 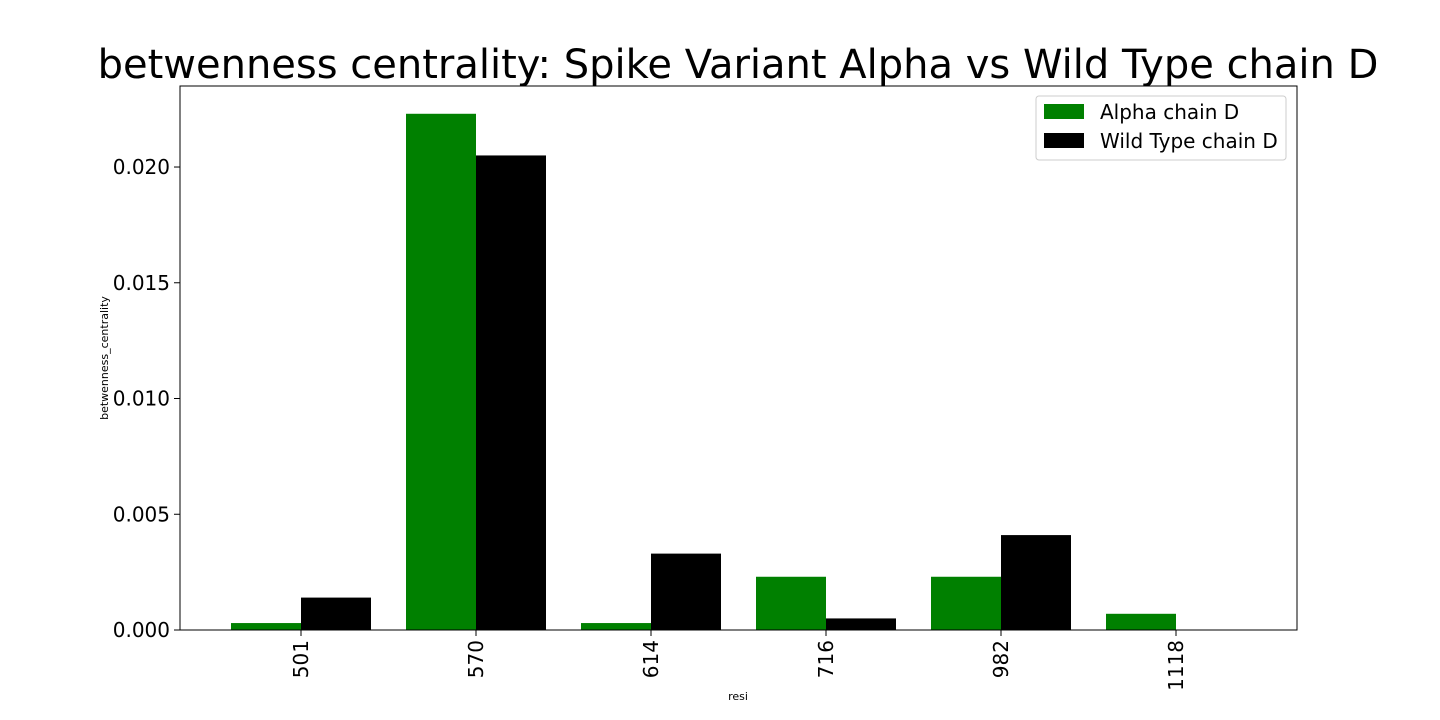 I want to click on legend-label-wild-type: Wild Type chain D, so click(x=1189, y=141).